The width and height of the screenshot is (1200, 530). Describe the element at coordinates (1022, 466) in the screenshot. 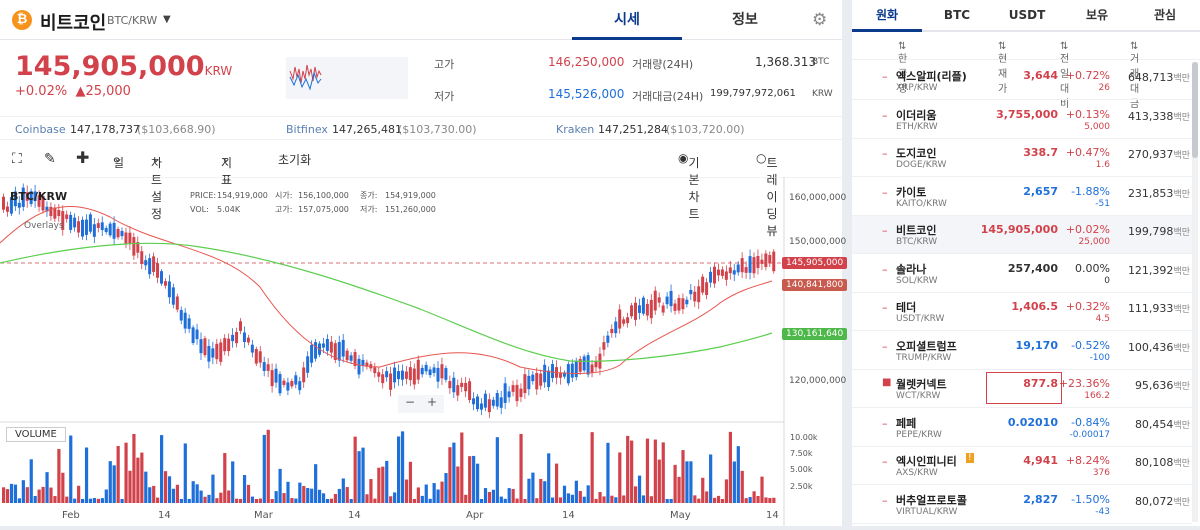

I see `market-row: – 엑시인피니티! AXS/KRW 4,941 +8.24% 376 80,108백만` at that location.